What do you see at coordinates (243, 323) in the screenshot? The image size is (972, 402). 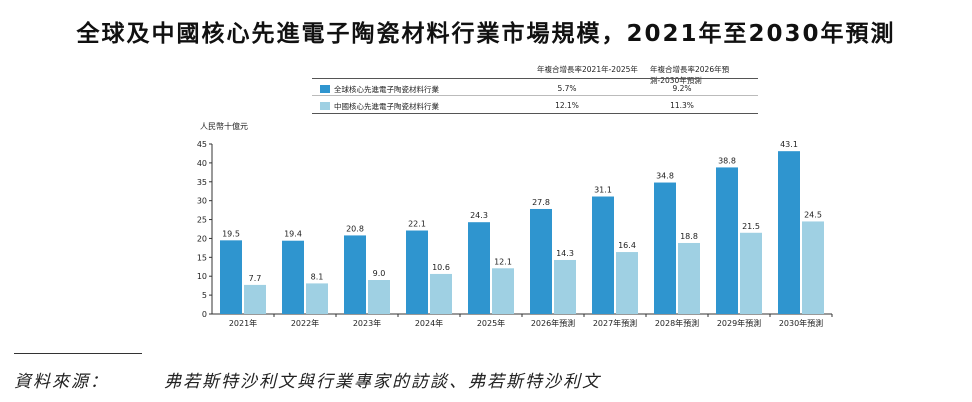 I see `x-tick-label: 2021年` at bounding box center [243, 323].